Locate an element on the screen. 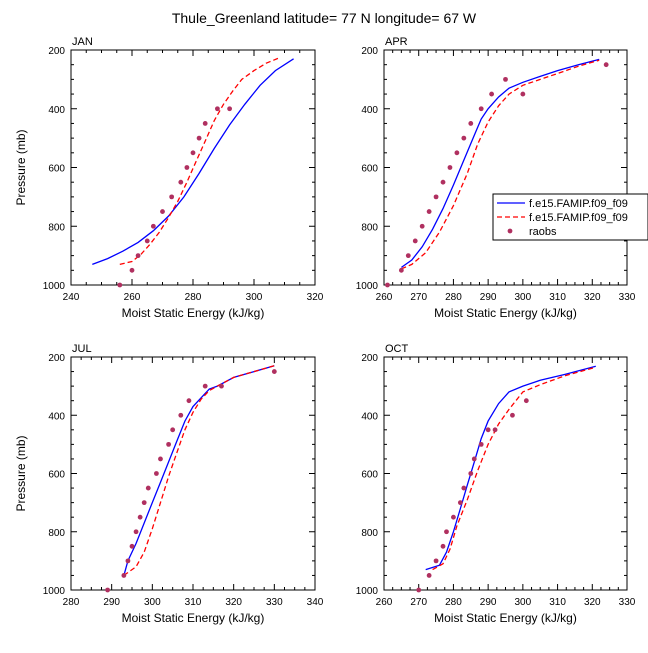 This screenshot has width=648, height=653. x-tick-label: 330 is located at coordinates (627, 297).